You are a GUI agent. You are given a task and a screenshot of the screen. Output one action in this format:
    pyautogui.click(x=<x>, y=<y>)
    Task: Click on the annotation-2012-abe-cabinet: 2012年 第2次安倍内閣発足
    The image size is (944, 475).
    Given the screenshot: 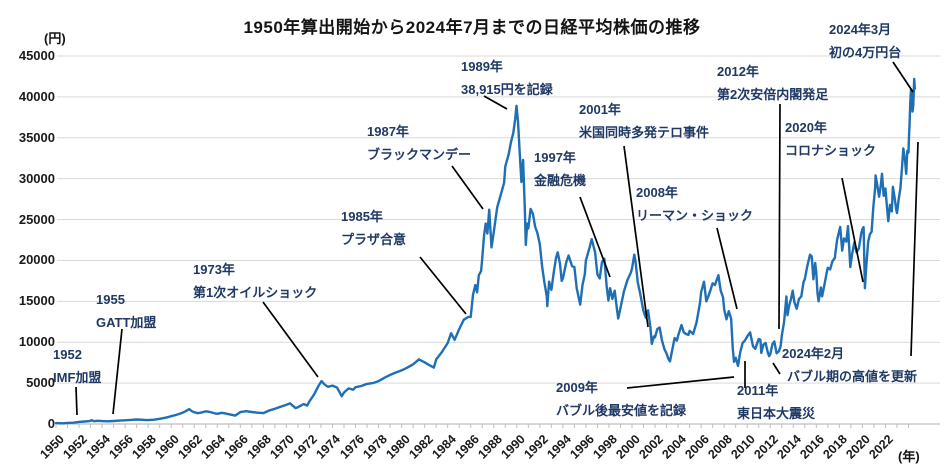 What is the action you would take?
    pyautogui.click(x=772, y=83)
    